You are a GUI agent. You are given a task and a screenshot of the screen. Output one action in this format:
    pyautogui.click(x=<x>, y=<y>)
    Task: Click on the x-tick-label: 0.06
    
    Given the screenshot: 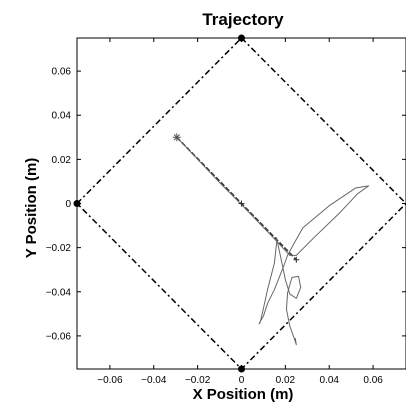 What is the action you would take?
    pyautogui.click(x=373, y=380)
    